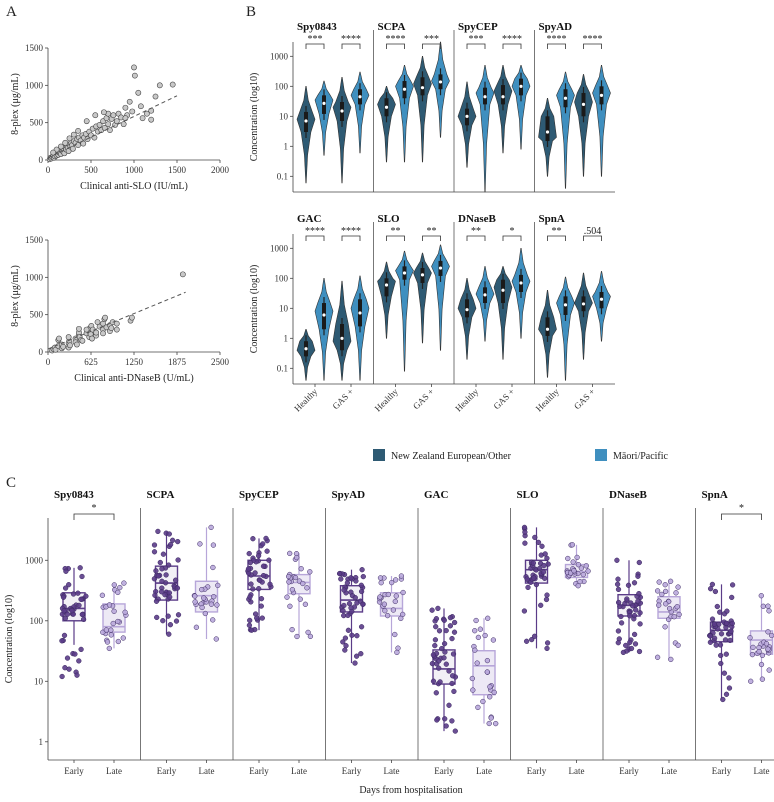 This screenshot has height=802, width=774. What do you see at coordinates (37, 123) in the screenshot?
I see `y-tick-label: 500` at bounding box center [37, 123].